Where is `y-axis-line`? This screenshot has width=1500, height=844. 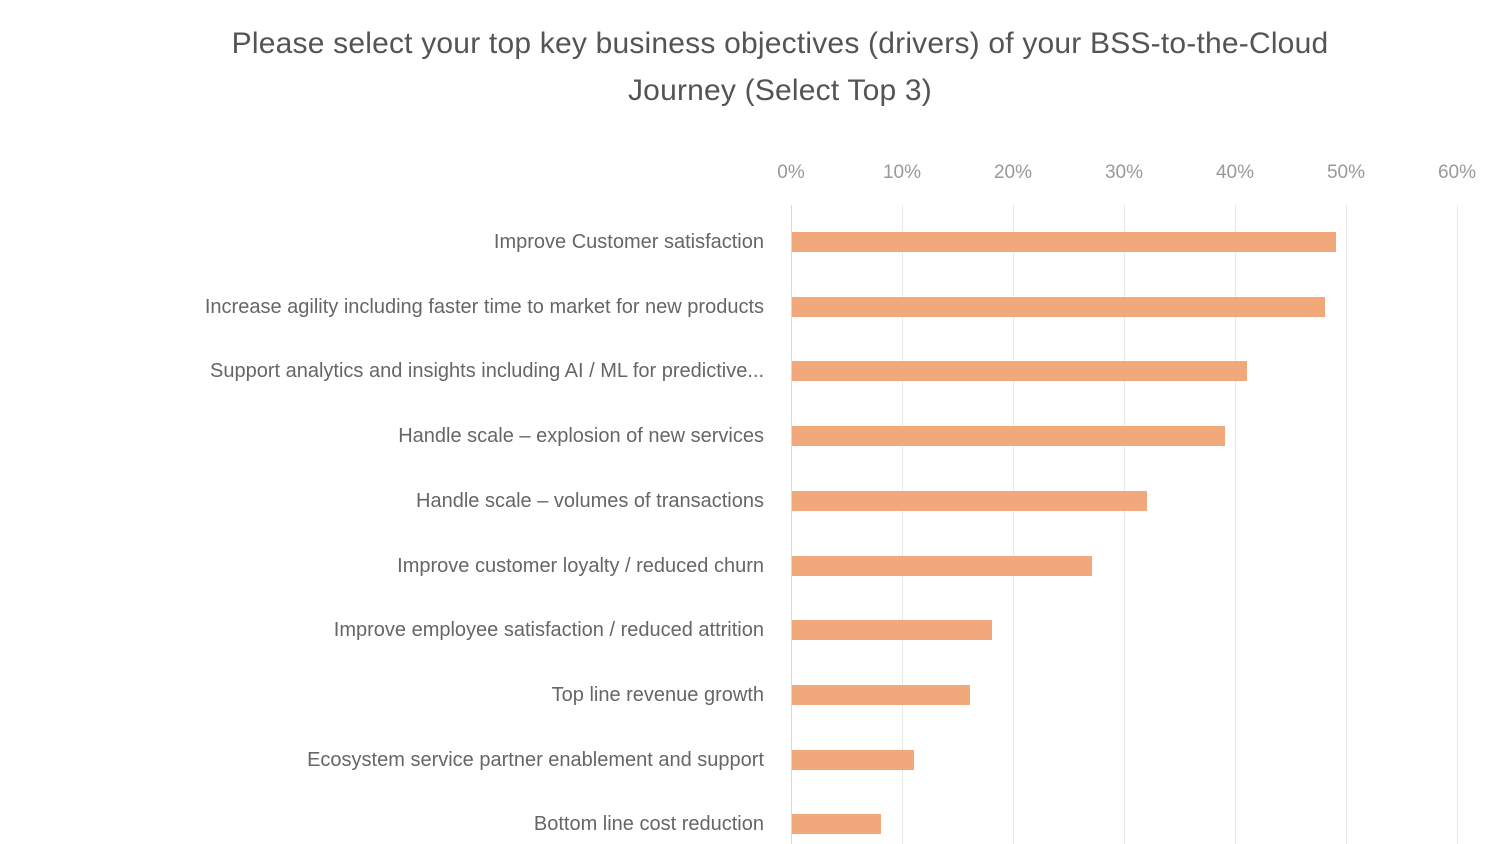 y-axis-line is located at coordinates (791, 524).